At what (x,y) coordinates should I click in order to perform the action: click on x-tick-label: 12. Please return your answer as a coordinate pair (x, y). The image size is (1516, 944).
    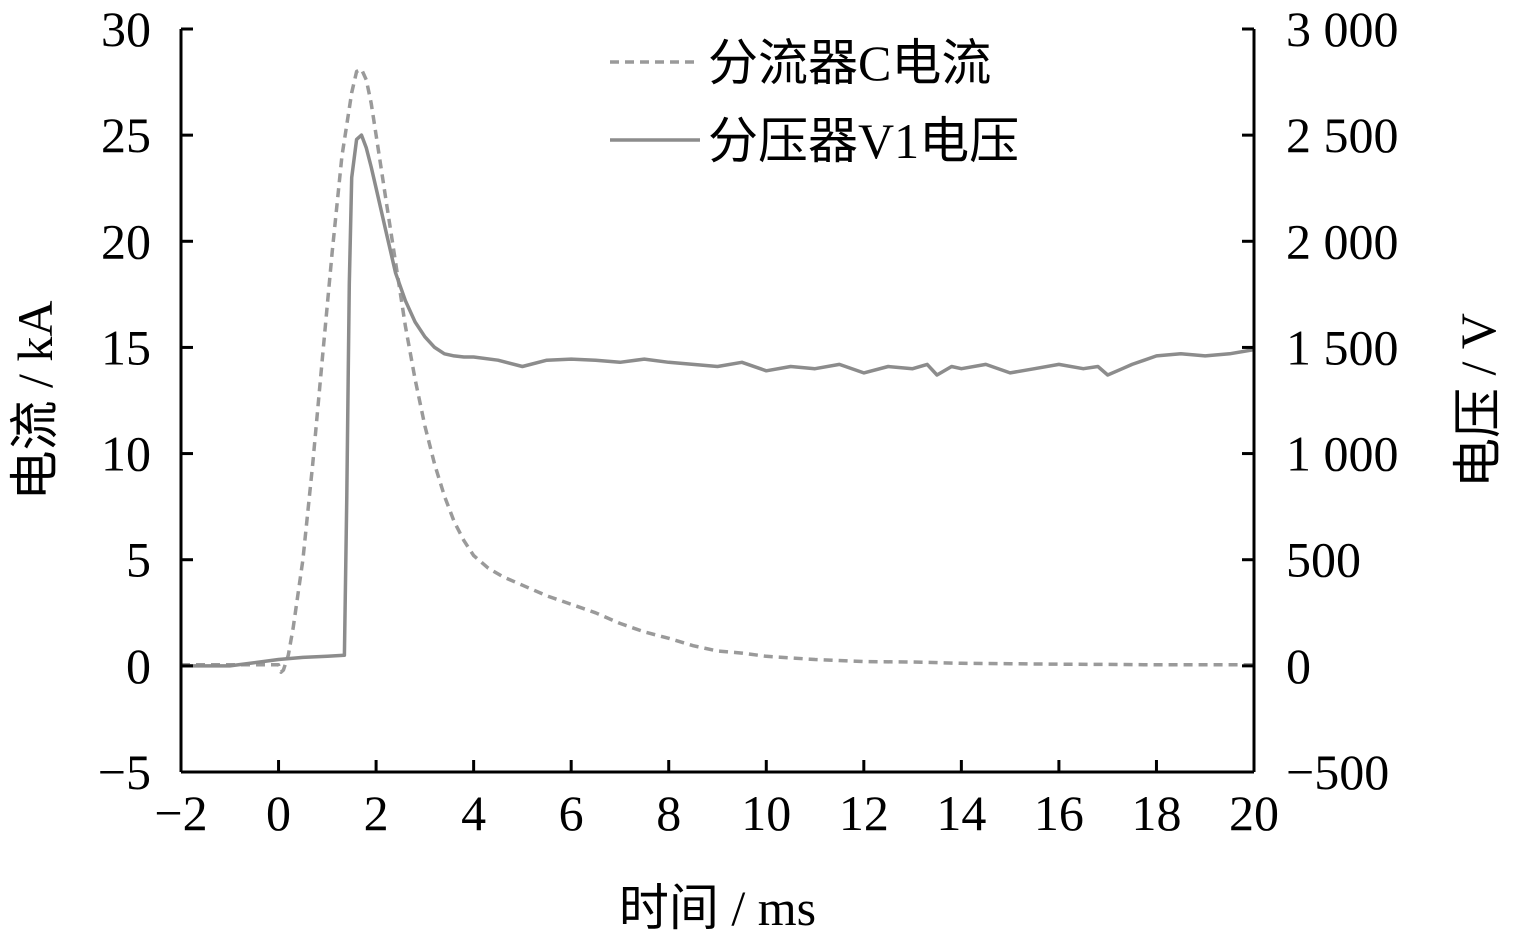
    Looking at the image, I should click on (864, 813).